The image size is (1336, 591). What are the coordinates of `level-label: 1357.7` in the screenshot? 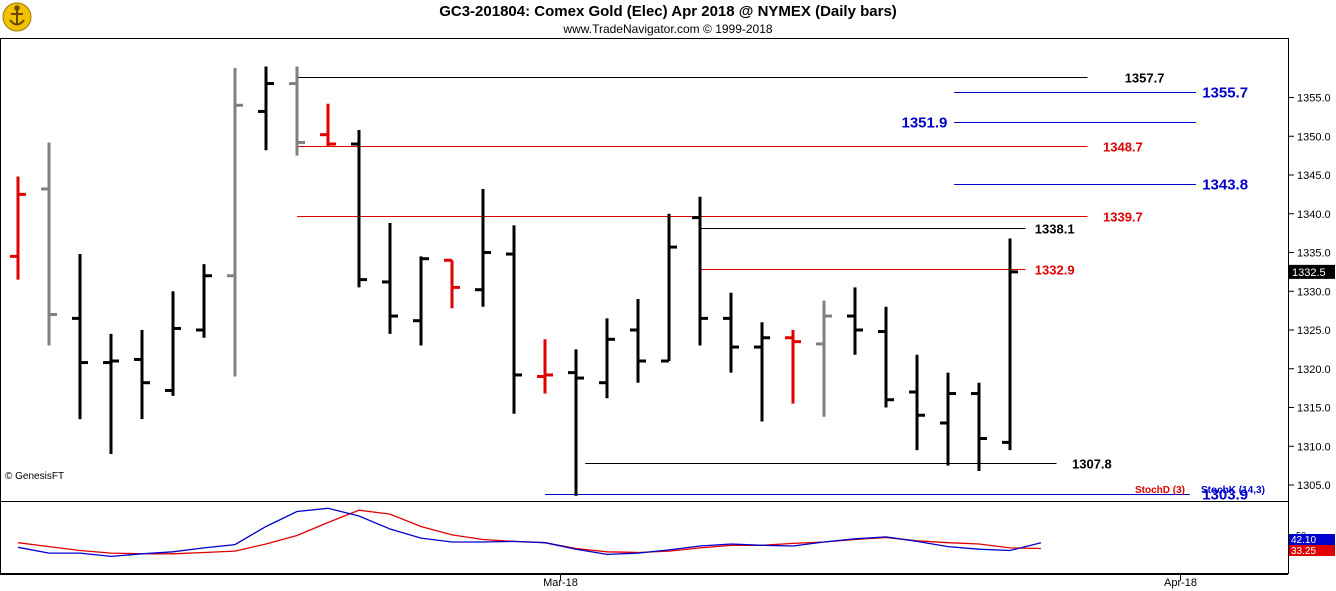 It's located at (1145, 78).